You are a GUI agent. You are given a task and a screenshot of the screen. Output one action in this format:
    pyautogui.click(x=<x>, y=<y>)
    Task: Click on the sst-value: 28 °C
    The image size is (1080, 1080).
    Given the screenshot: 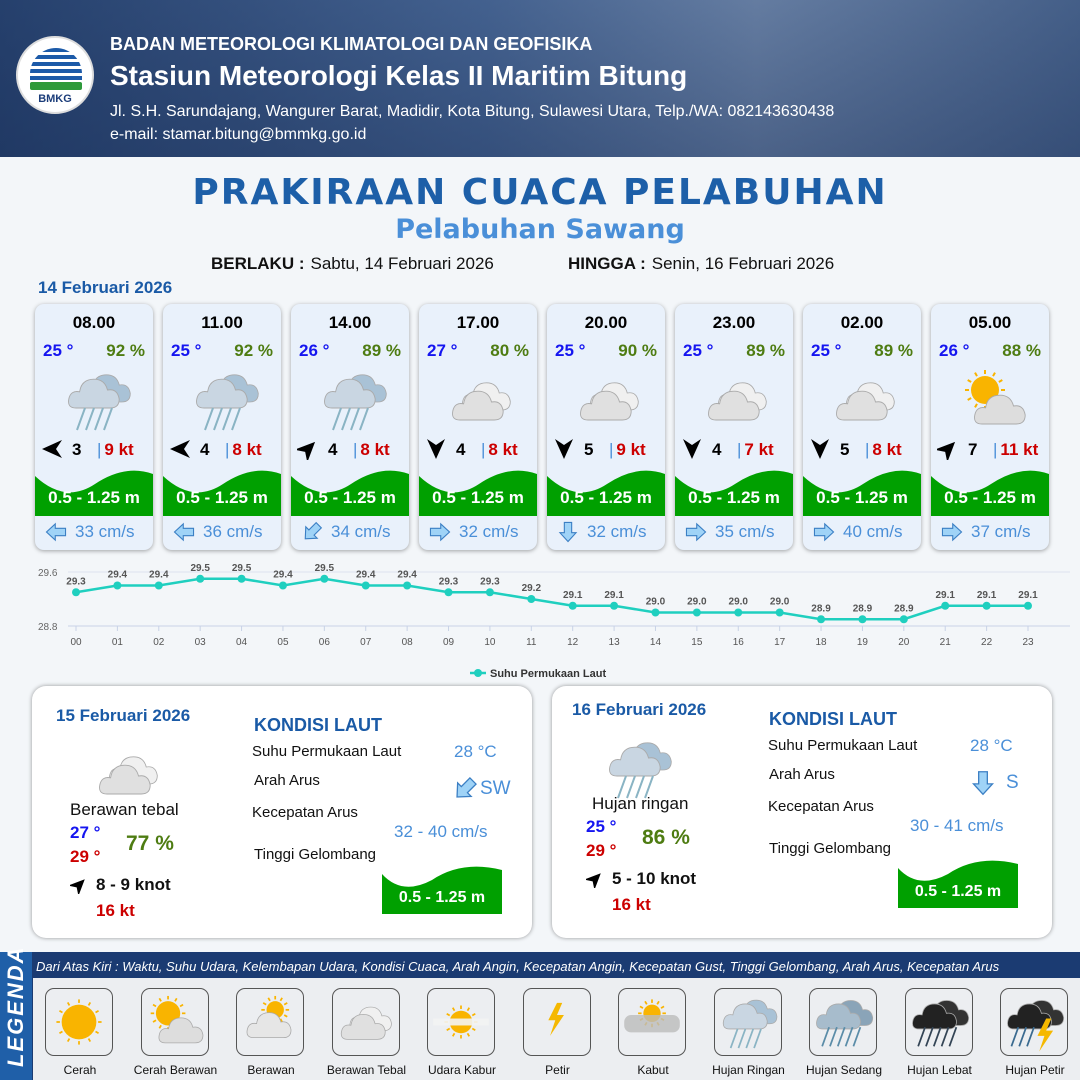 What is the action you would take?
    pyautogui.click(x=991, y=745)
    